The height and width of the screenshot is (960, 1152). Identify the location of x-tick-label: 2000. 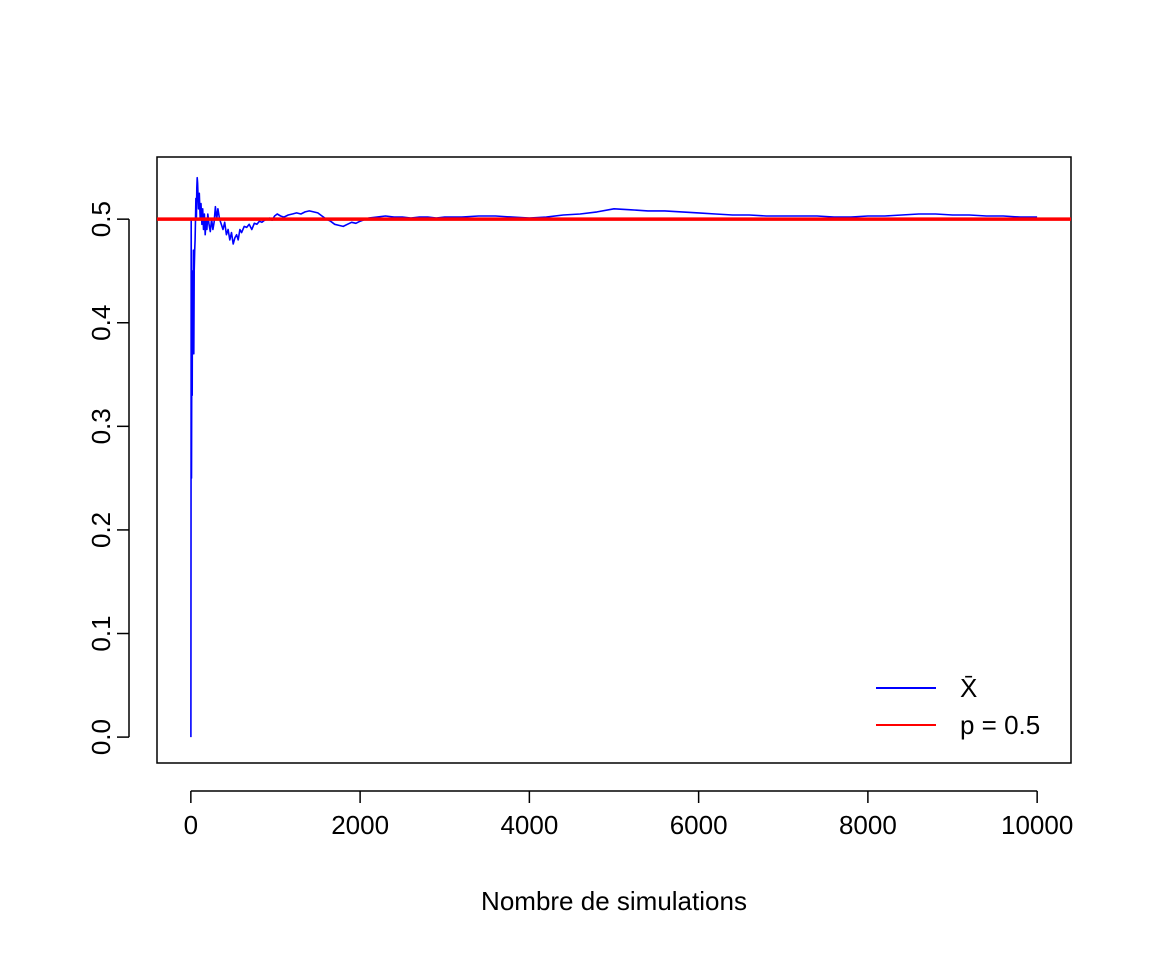
(360, 825).